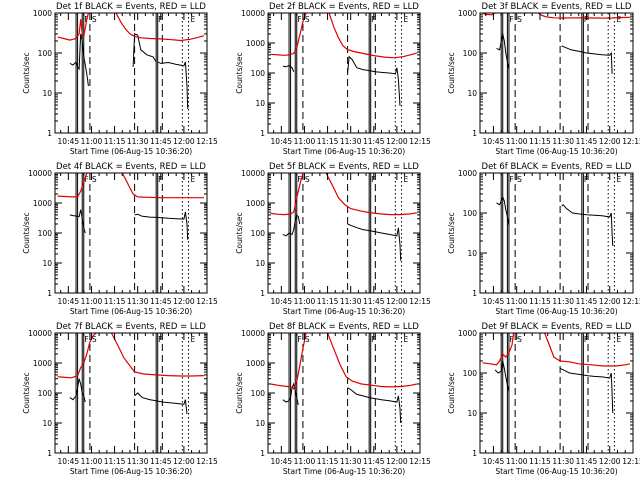 Image resolution: width=640 pixels, height=480 pixels. Describe the element at coordinates (344, 327) in the screenshot. I see `panel-title: Det 8f BLACK = Events, RED = LLD` at that location.